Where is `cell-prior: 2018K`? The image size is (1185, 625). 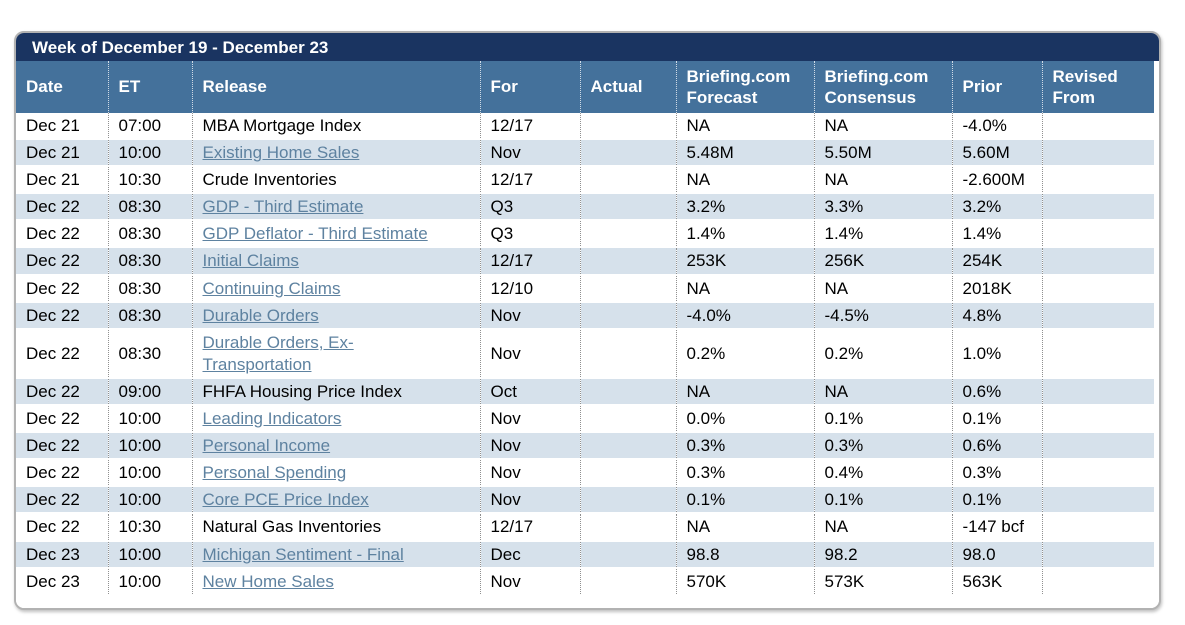 cell-prior: 2018K is located at coordinates (996, 288).